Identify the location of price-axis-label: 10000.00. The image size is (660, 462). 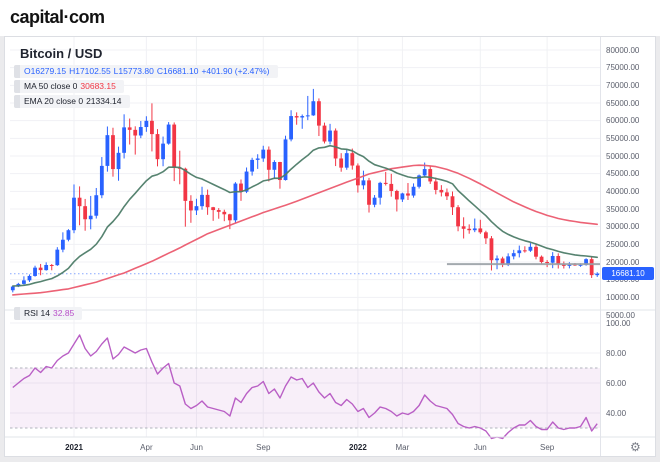
(623, 297).